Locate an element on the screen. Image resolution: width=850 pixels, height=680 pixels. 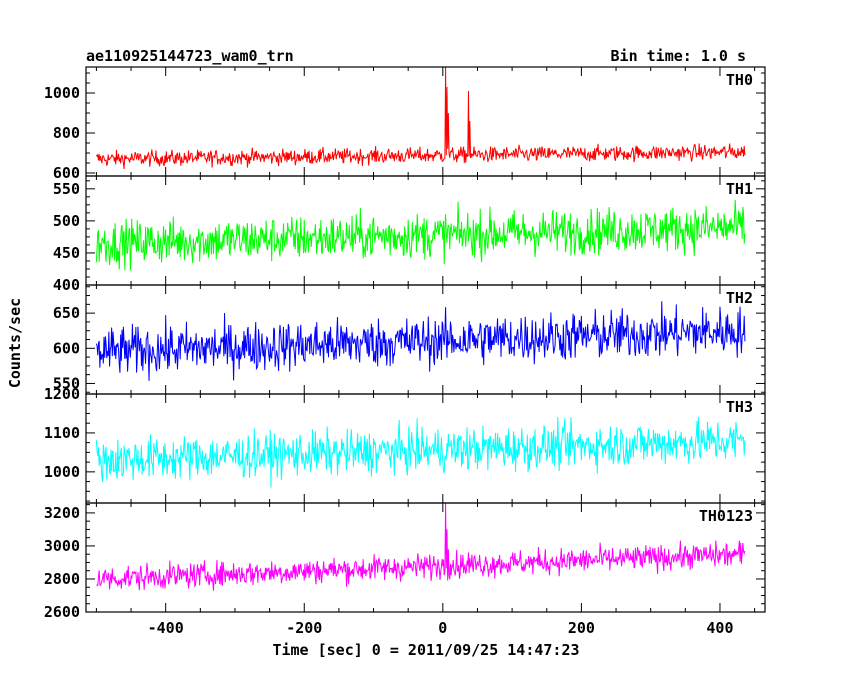
x-tick-label: 400 is located at coordinates (719, 628).